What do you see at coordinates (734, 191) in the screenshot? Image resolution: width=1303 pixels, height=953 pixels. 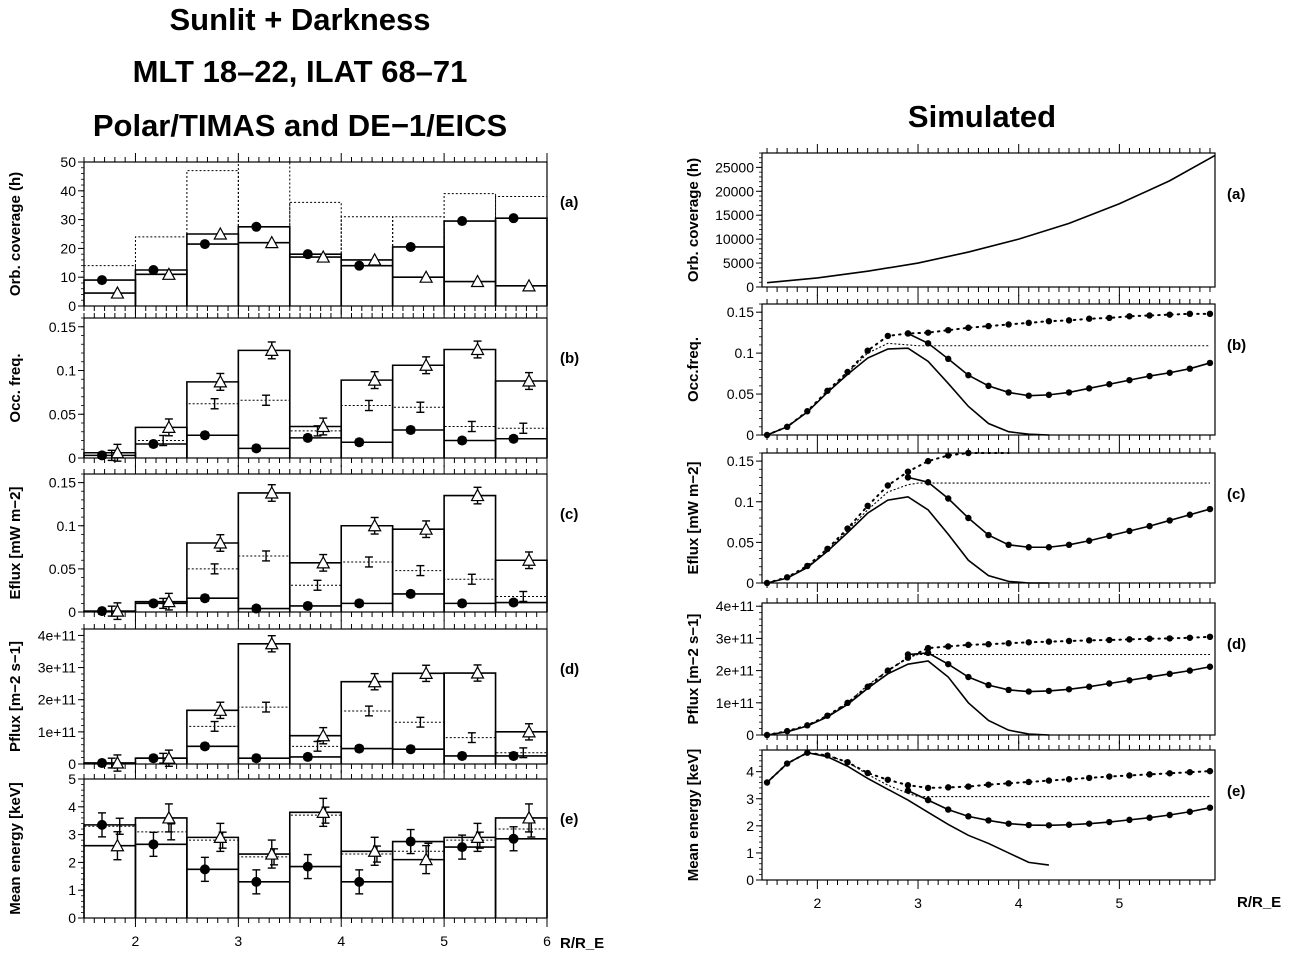 I see `y-tick-label: 20000` at bounding box center [734, 191].